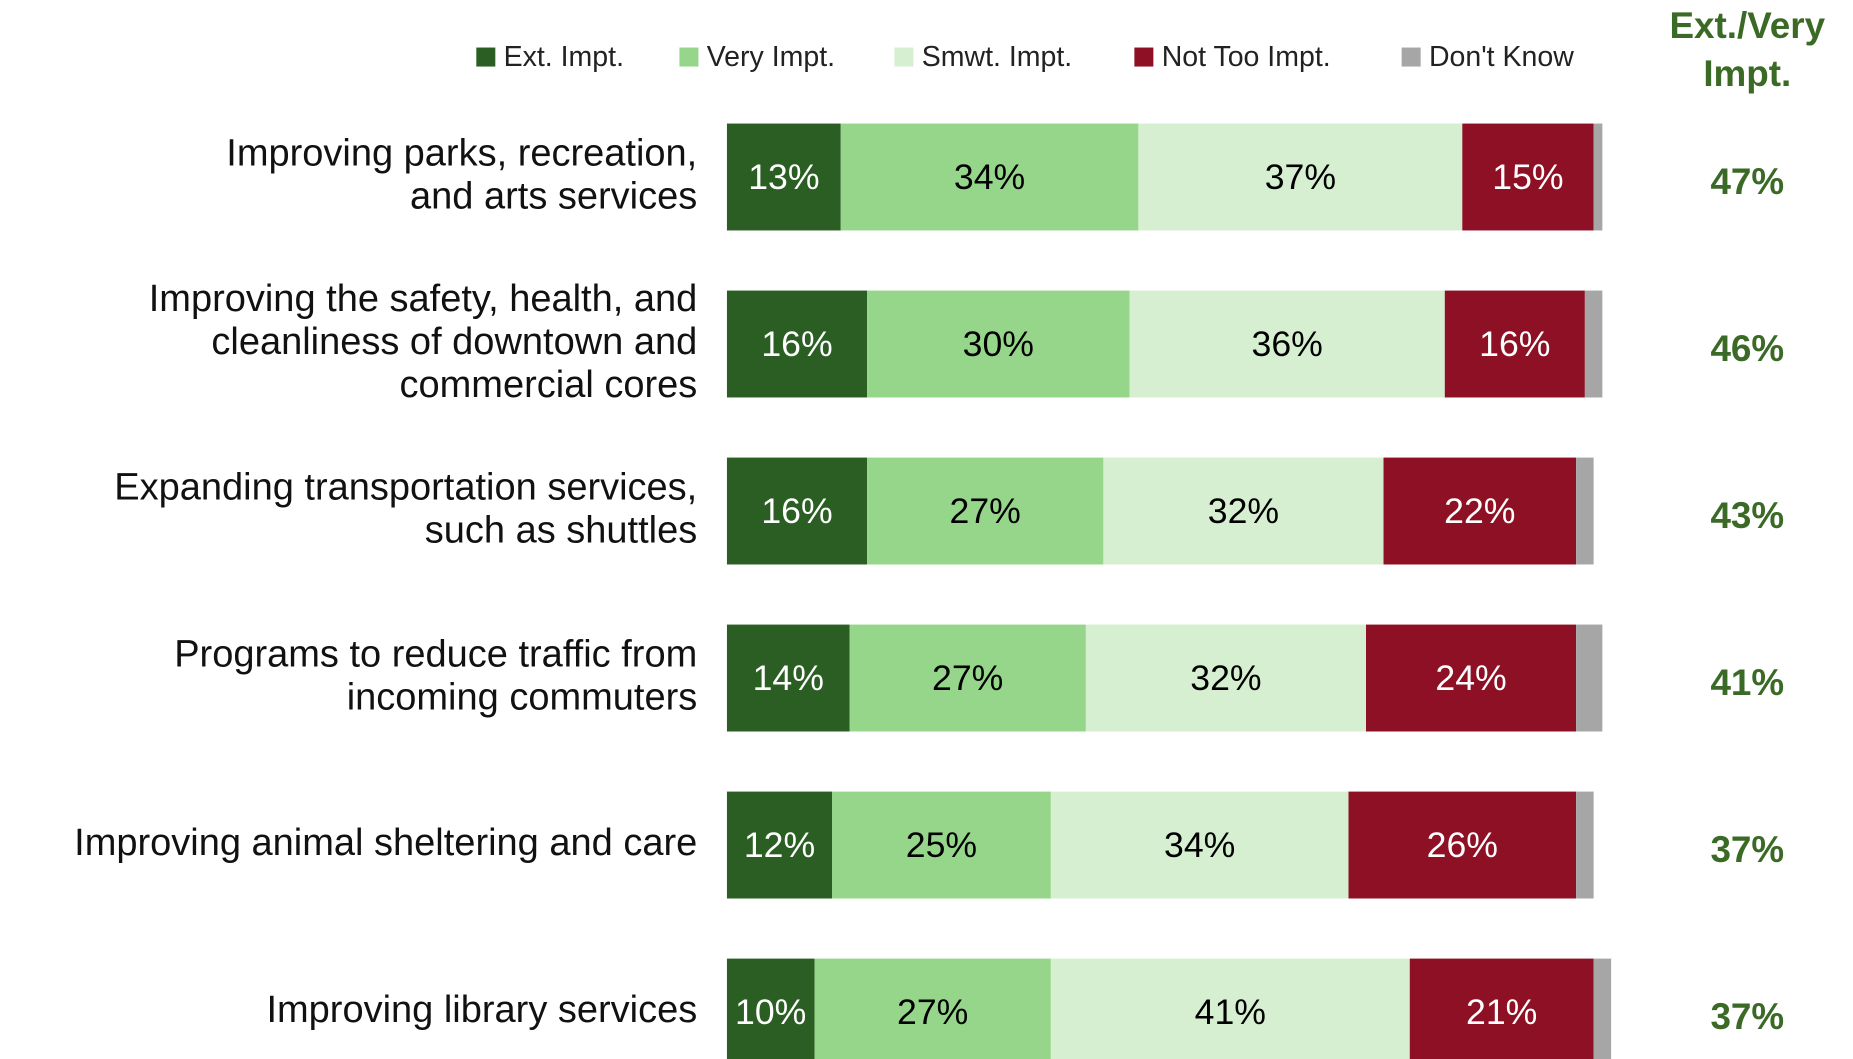 This screenshot has width=1853, height=1059. Describe the element at coordinates (1747, 348) in the screenshot. I see `total-value: 46%` at that location.